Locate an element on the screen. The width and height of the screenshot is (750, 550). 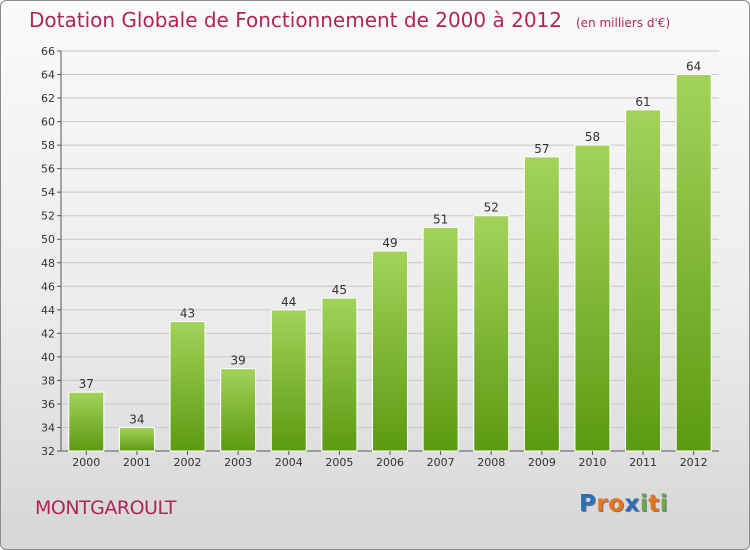
bar-value-label: 44 is located at coordinates (288, 302).